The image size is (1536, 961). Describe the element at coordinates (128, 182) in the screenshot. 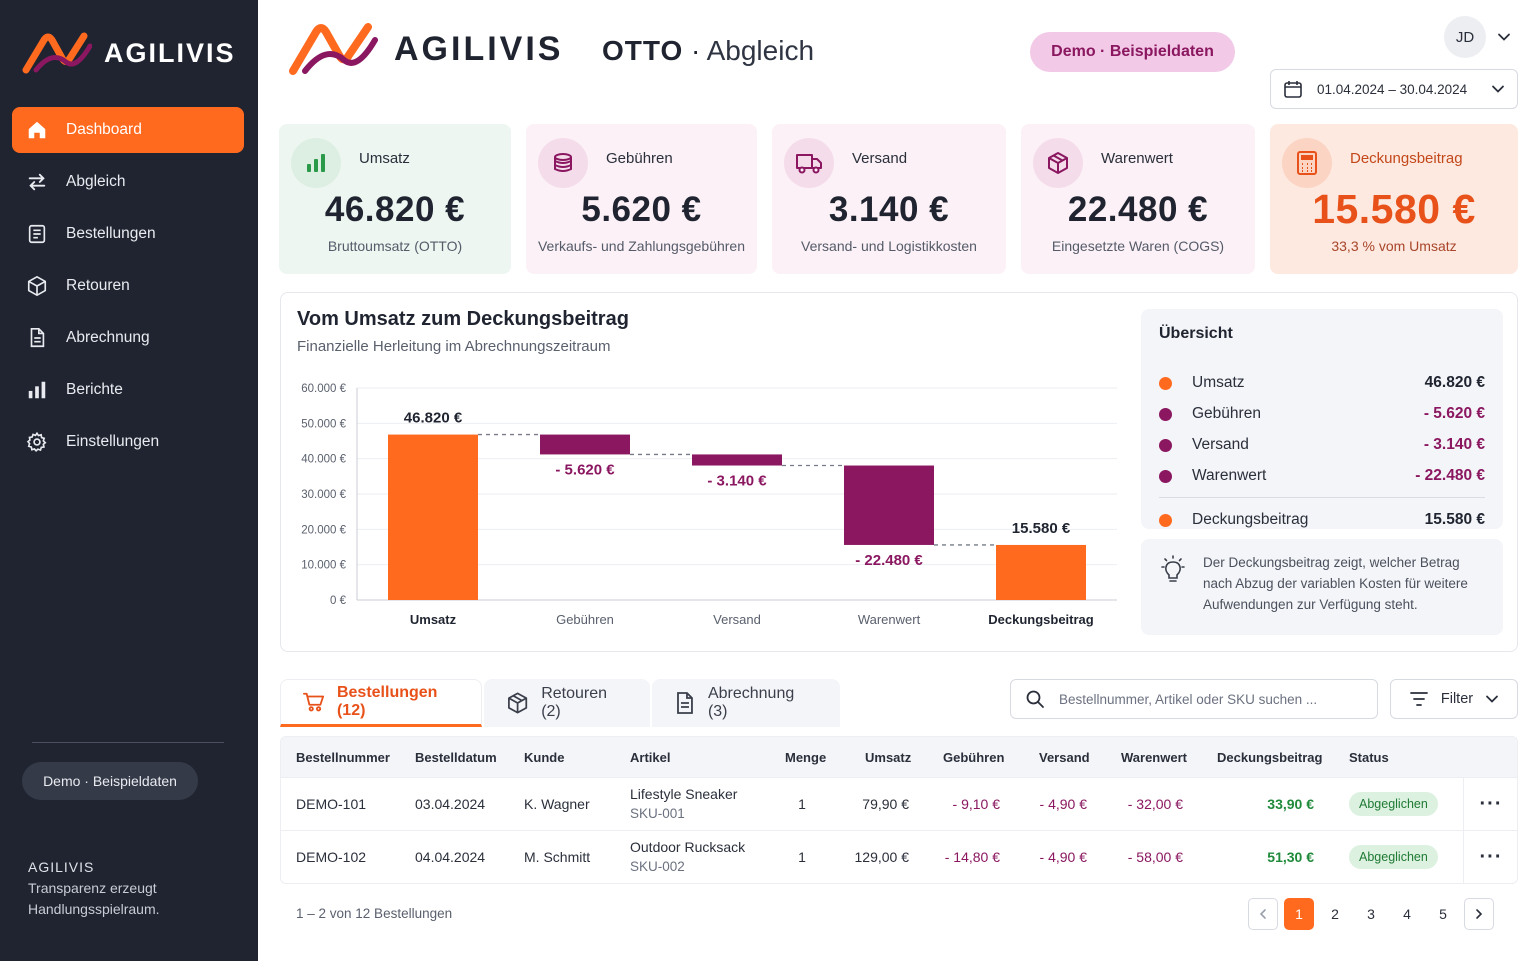

I see `sidebar-item-abgleich: Abgleich` at that location.